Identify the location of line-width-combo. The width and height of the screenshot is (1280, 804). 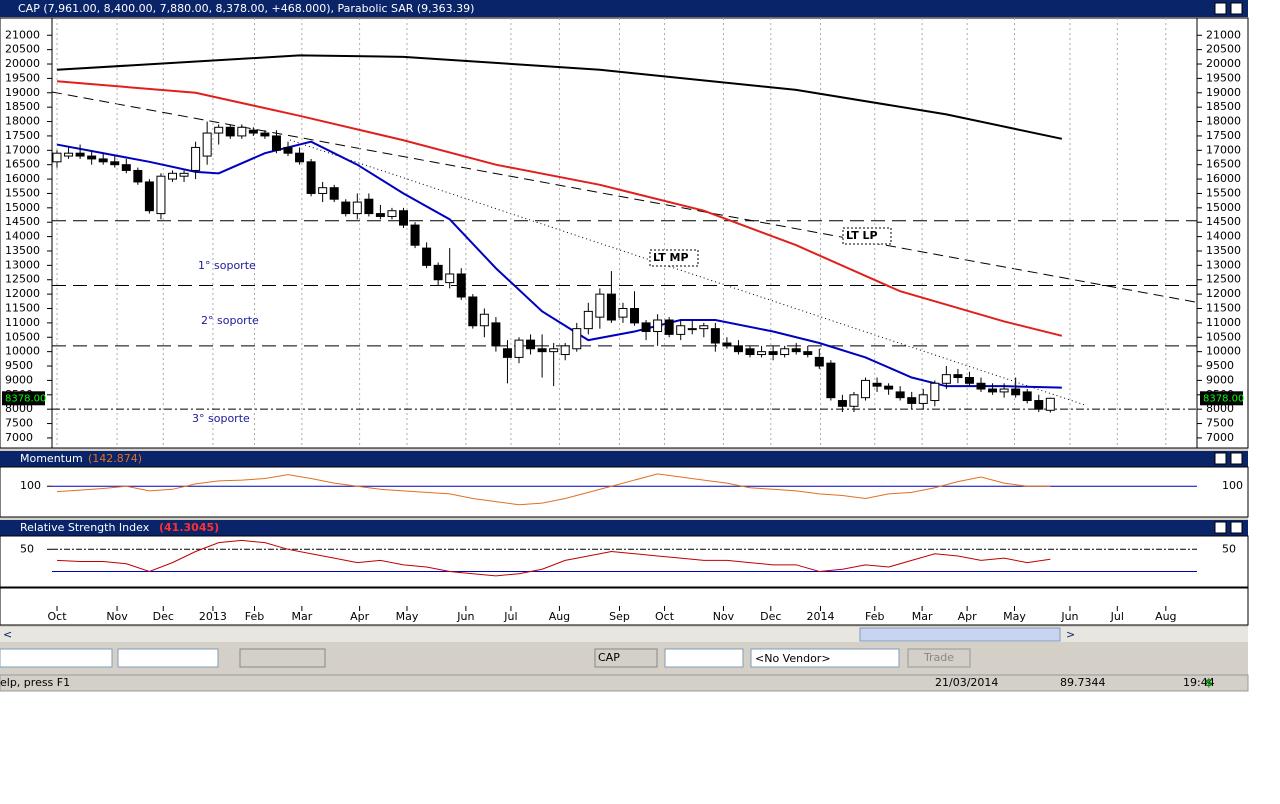
(168, 658).